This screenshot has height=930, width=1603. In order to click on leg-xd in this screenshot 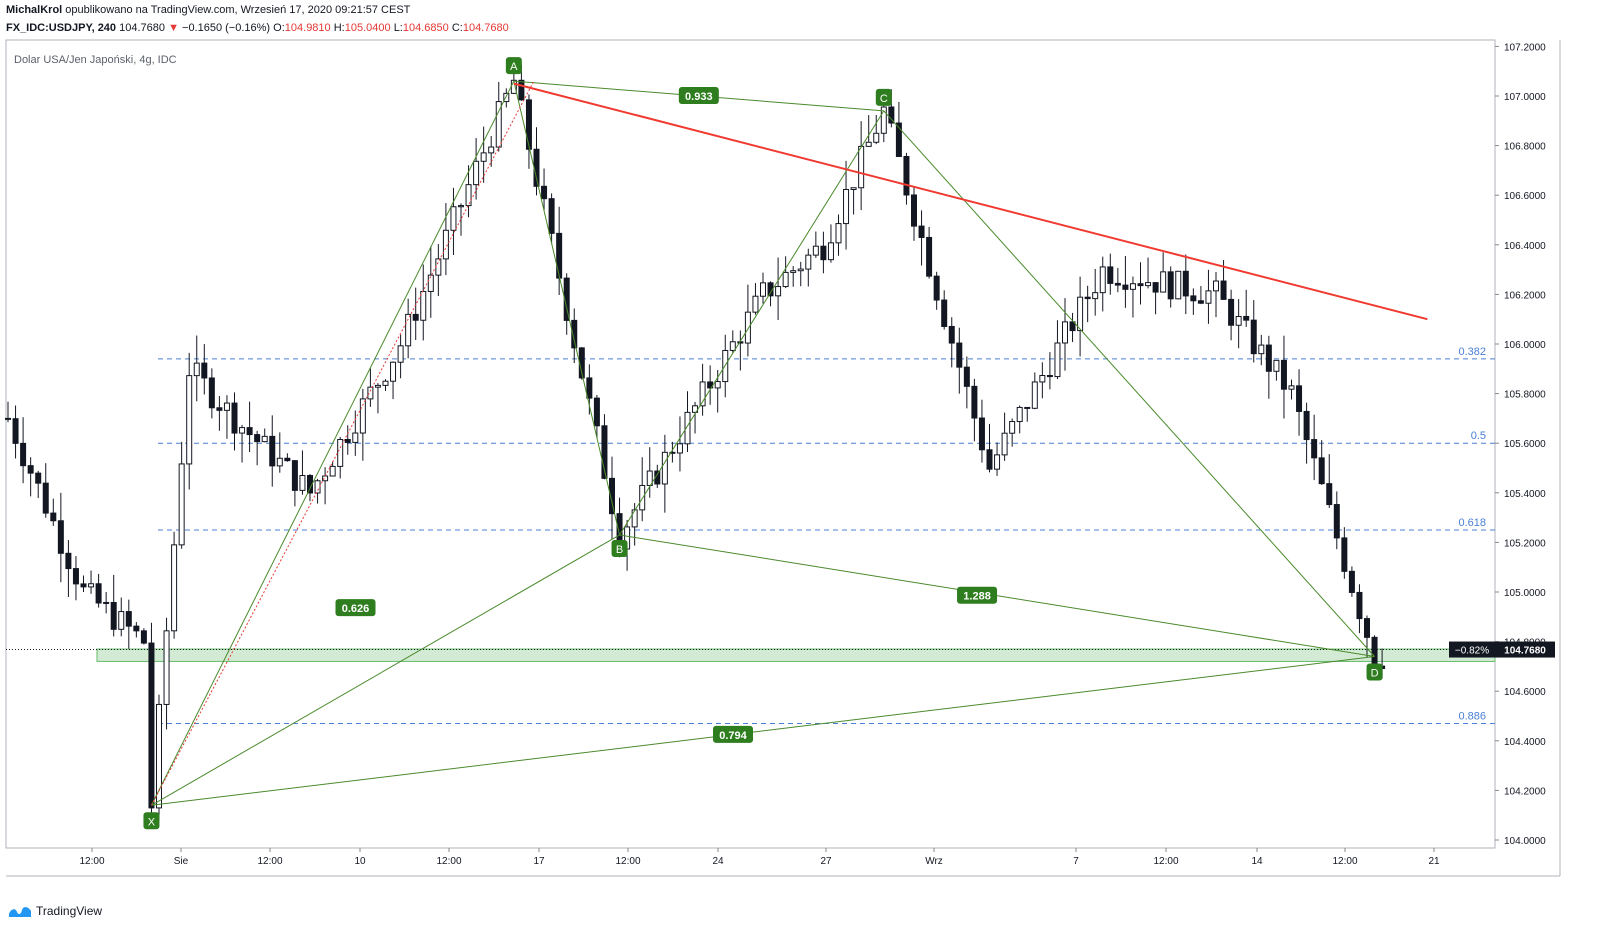, I will do `click(763, 730)`.